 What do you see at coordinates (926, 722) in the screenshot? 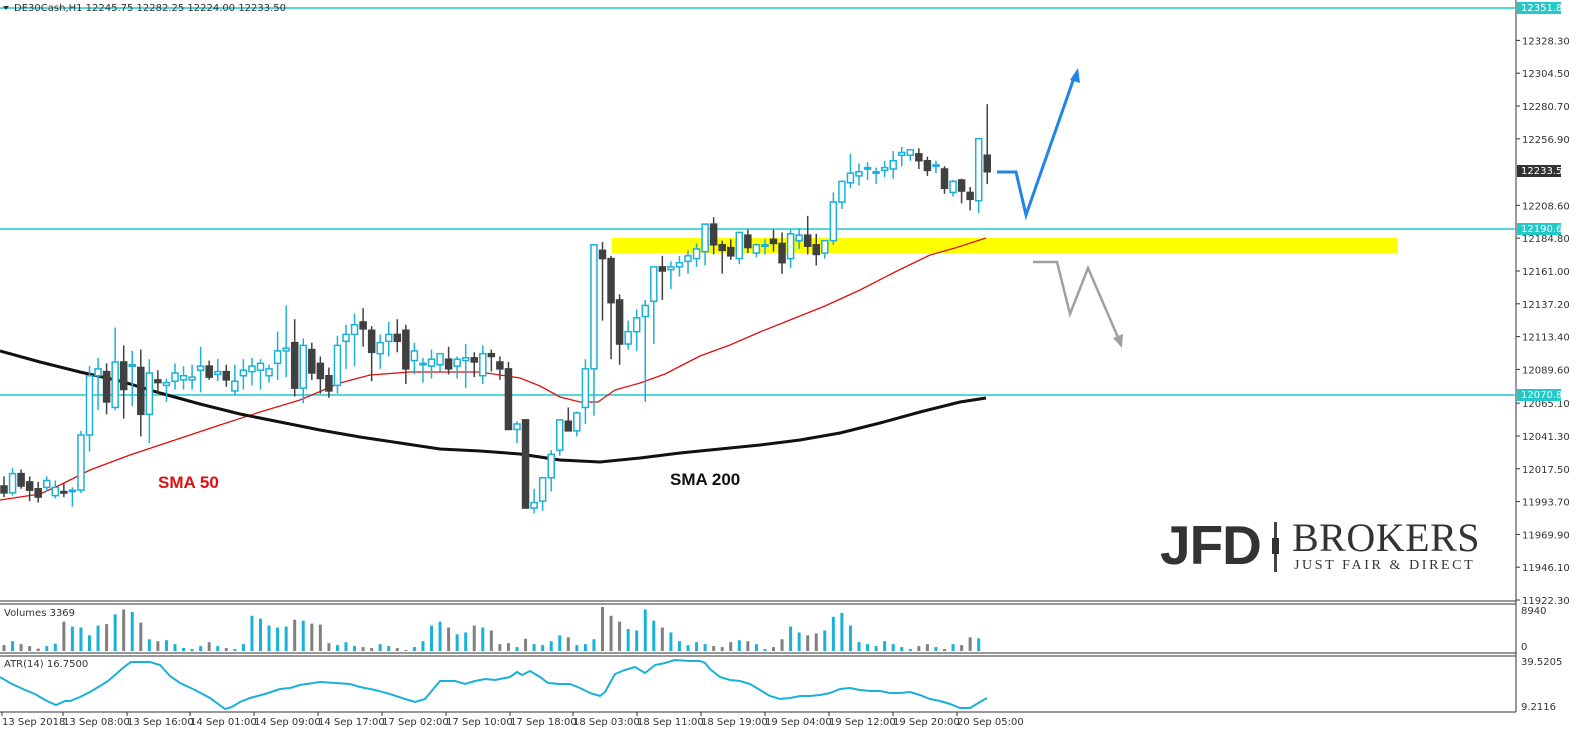
I see `time-tick-label: 19 Sep 20:00` at bounding box center [926, 722].